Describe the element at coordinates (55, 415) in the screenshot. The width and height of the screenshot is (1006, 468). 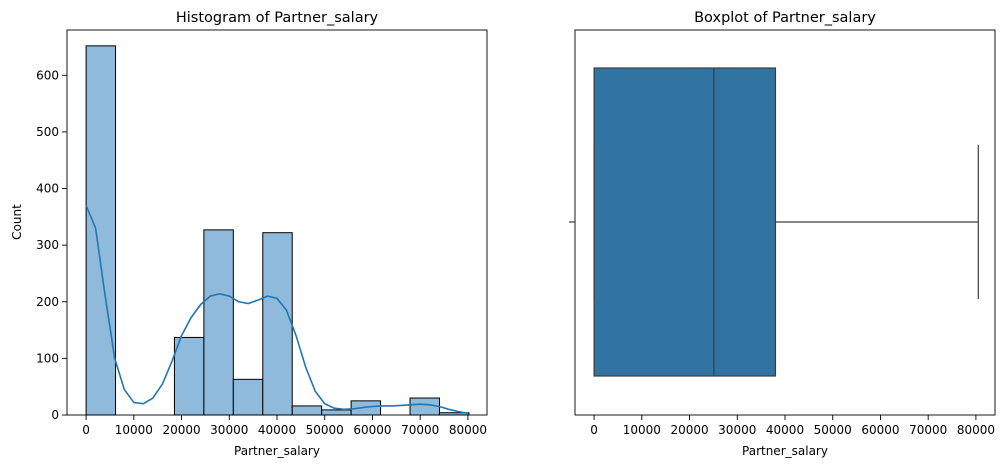
I see `y-tick-label: 0` at that location.